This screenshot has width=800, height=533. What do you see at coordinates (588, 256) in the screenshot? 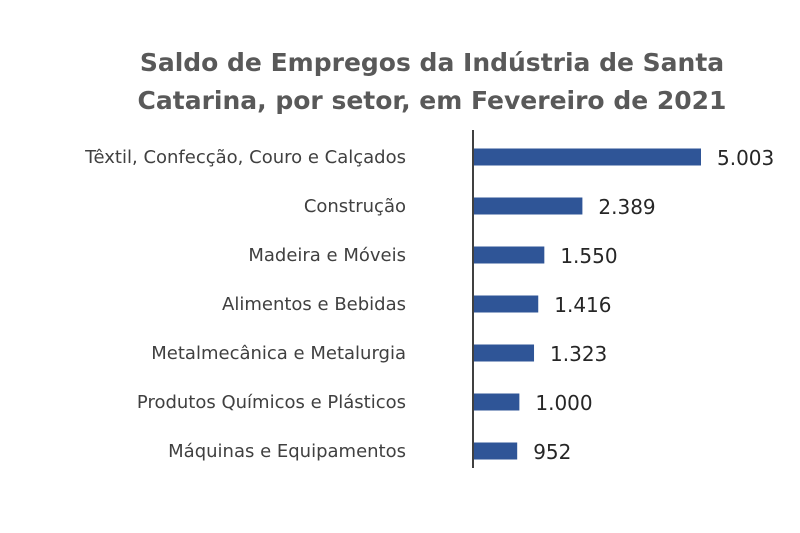
I see `data-label: 1.550` at bounding box center [588, 256].